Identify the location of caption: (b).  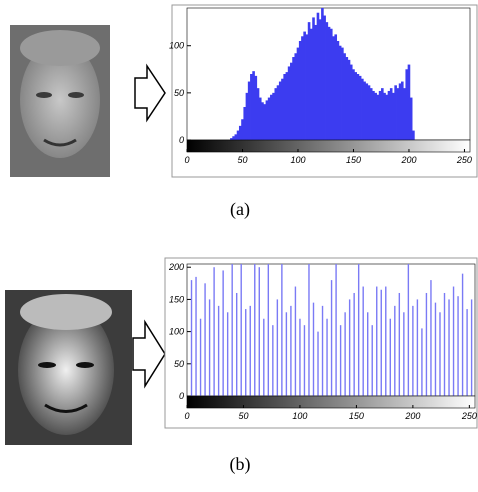
(240, 464).